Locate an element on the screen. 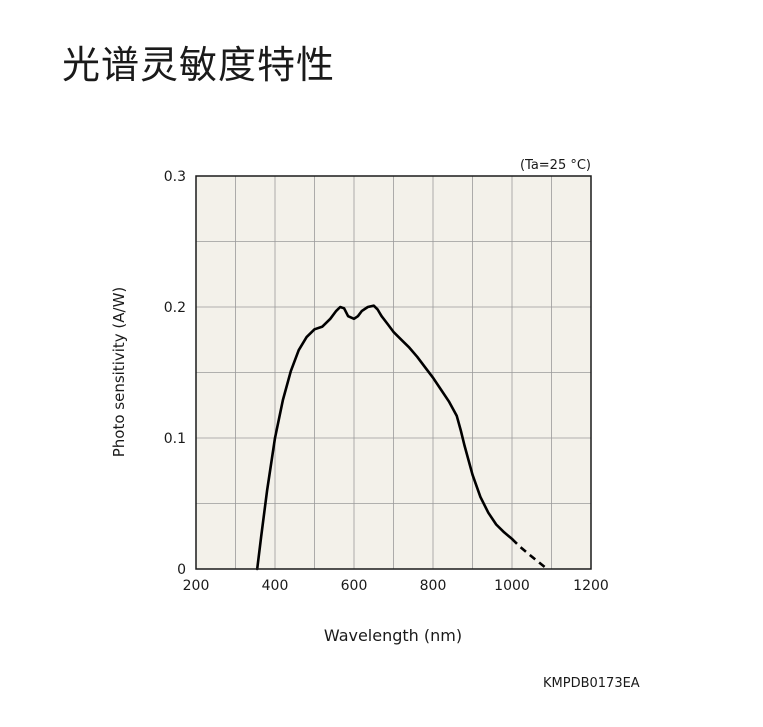 The width and height of the screenshot is (763, 727). x-tick-label: 600 is located at coordinates (354, 586).